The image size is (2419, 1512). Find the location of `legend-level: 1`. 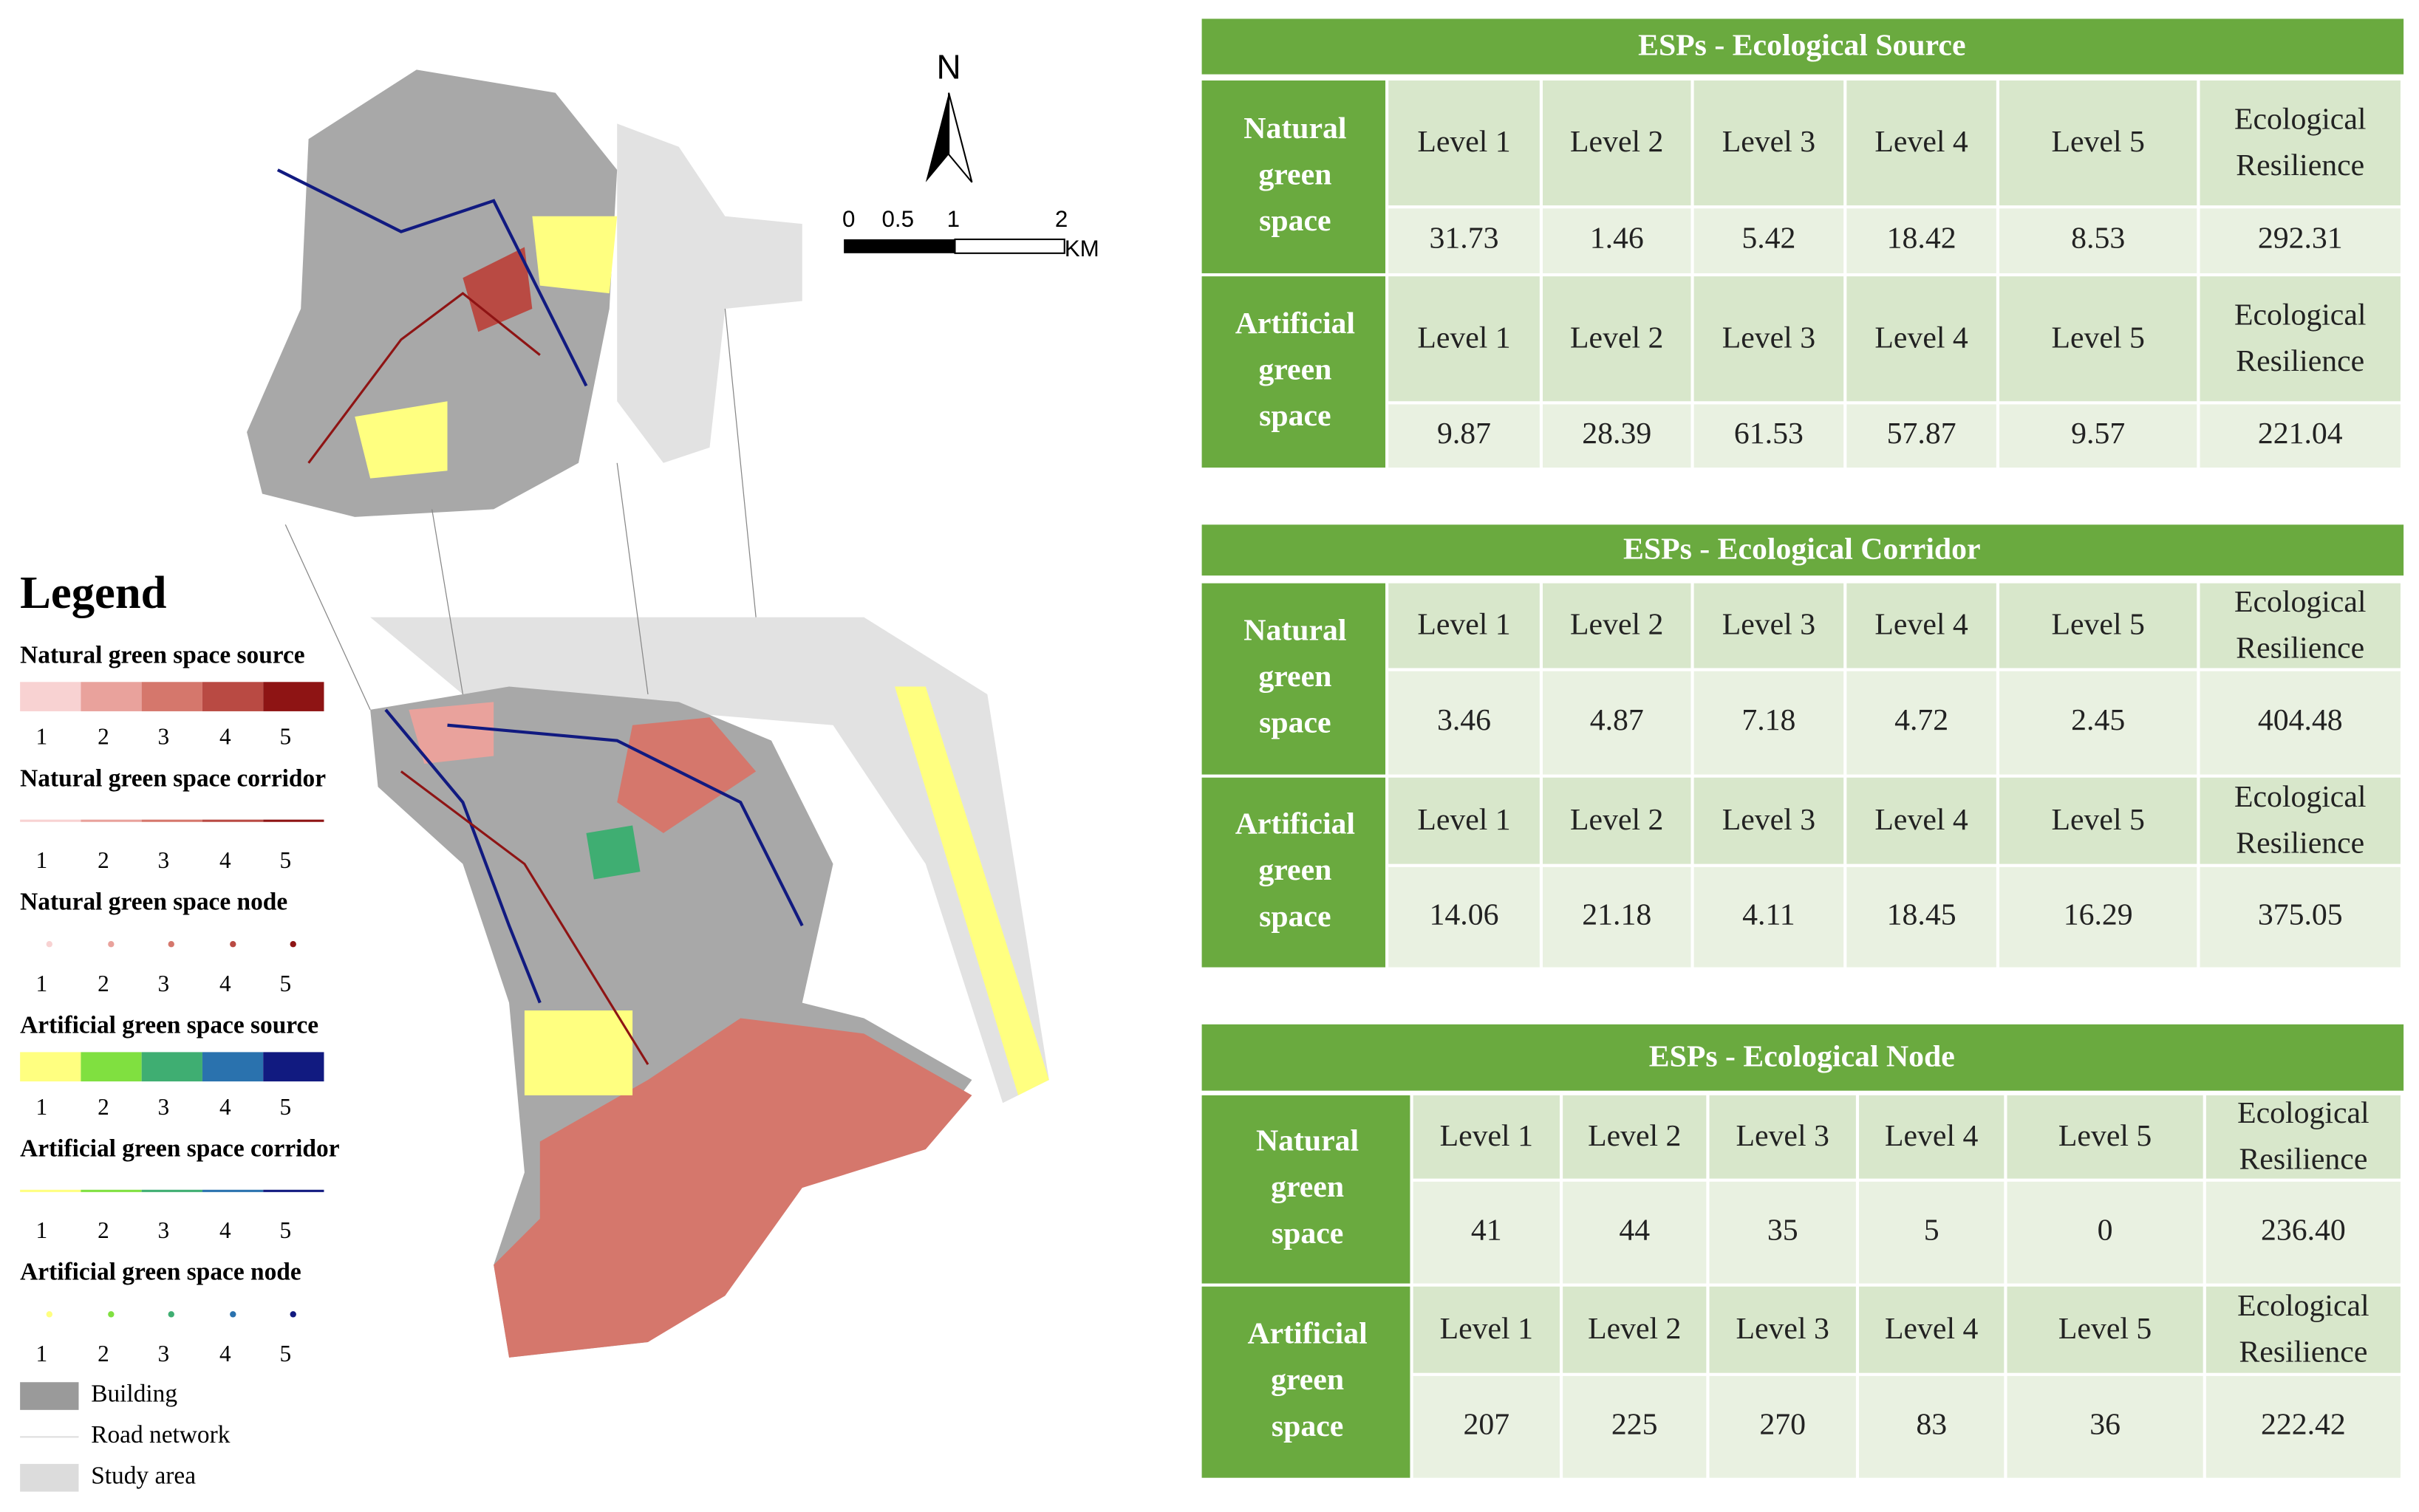

legend-level: 1 is located at coordinates (42, 1353).